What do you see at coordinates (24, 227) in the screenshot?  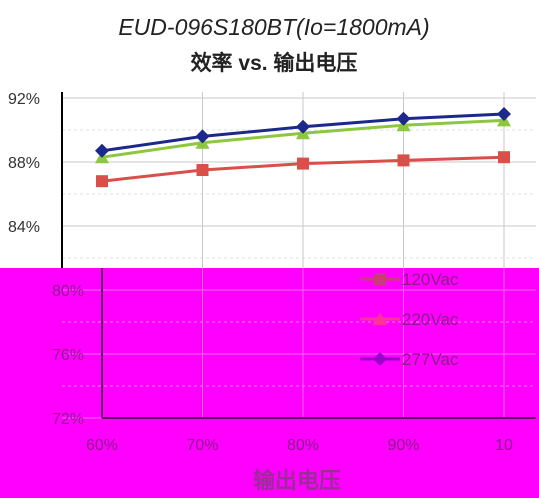 I see `y-tick-label: 84%` at bounding box center [24, 227].